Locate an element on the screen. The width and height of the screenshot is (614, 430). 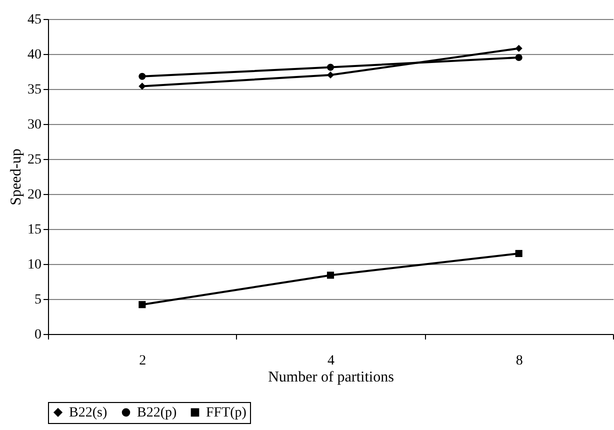
legend-label: B22(p) is located at coordinates (157, 412).